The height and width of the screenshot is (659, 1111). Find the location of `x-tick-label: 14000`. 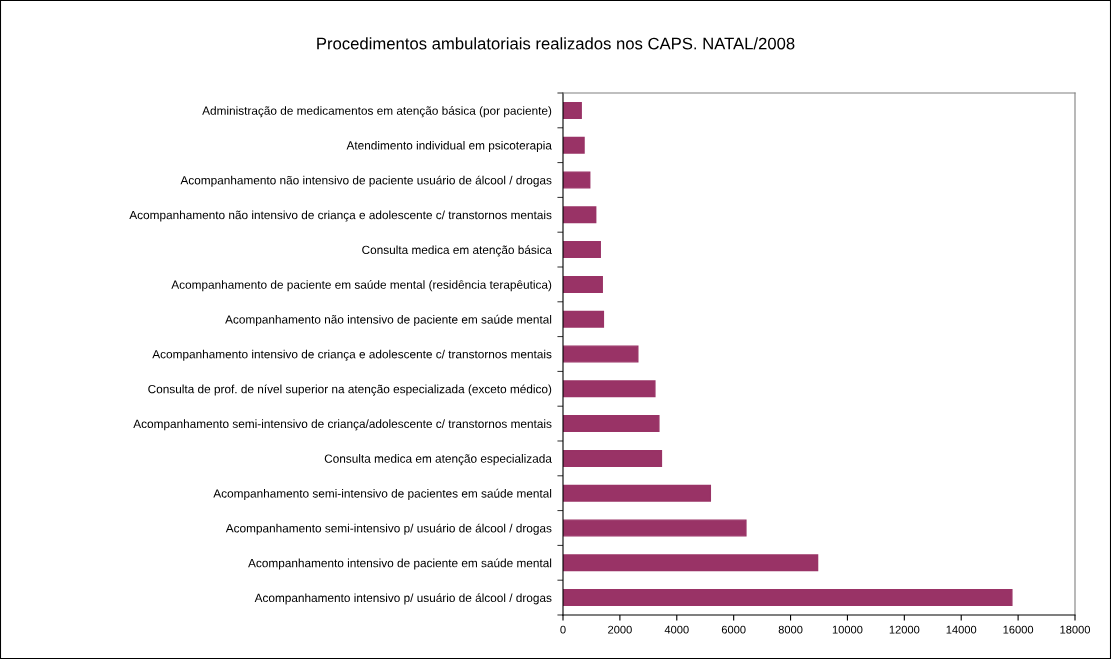

x-tick-label: 14000 is located at coordinates (961, 629).